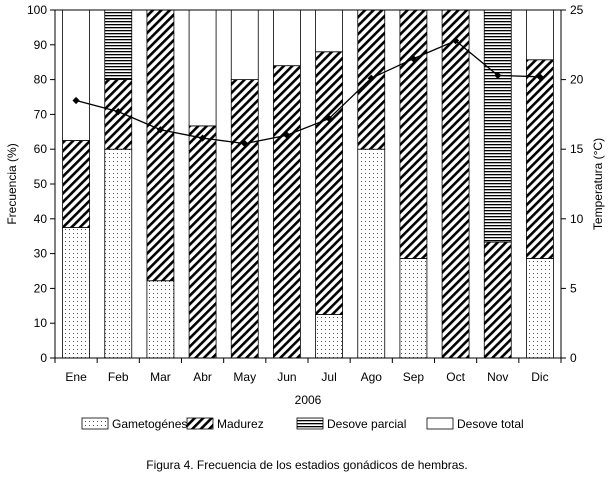 This screenshot has width=614, height=478. What do you see at coordinates (118, 112) in the screenshot?
I see `temperature-point-feb` at bounding box center [118, 112].